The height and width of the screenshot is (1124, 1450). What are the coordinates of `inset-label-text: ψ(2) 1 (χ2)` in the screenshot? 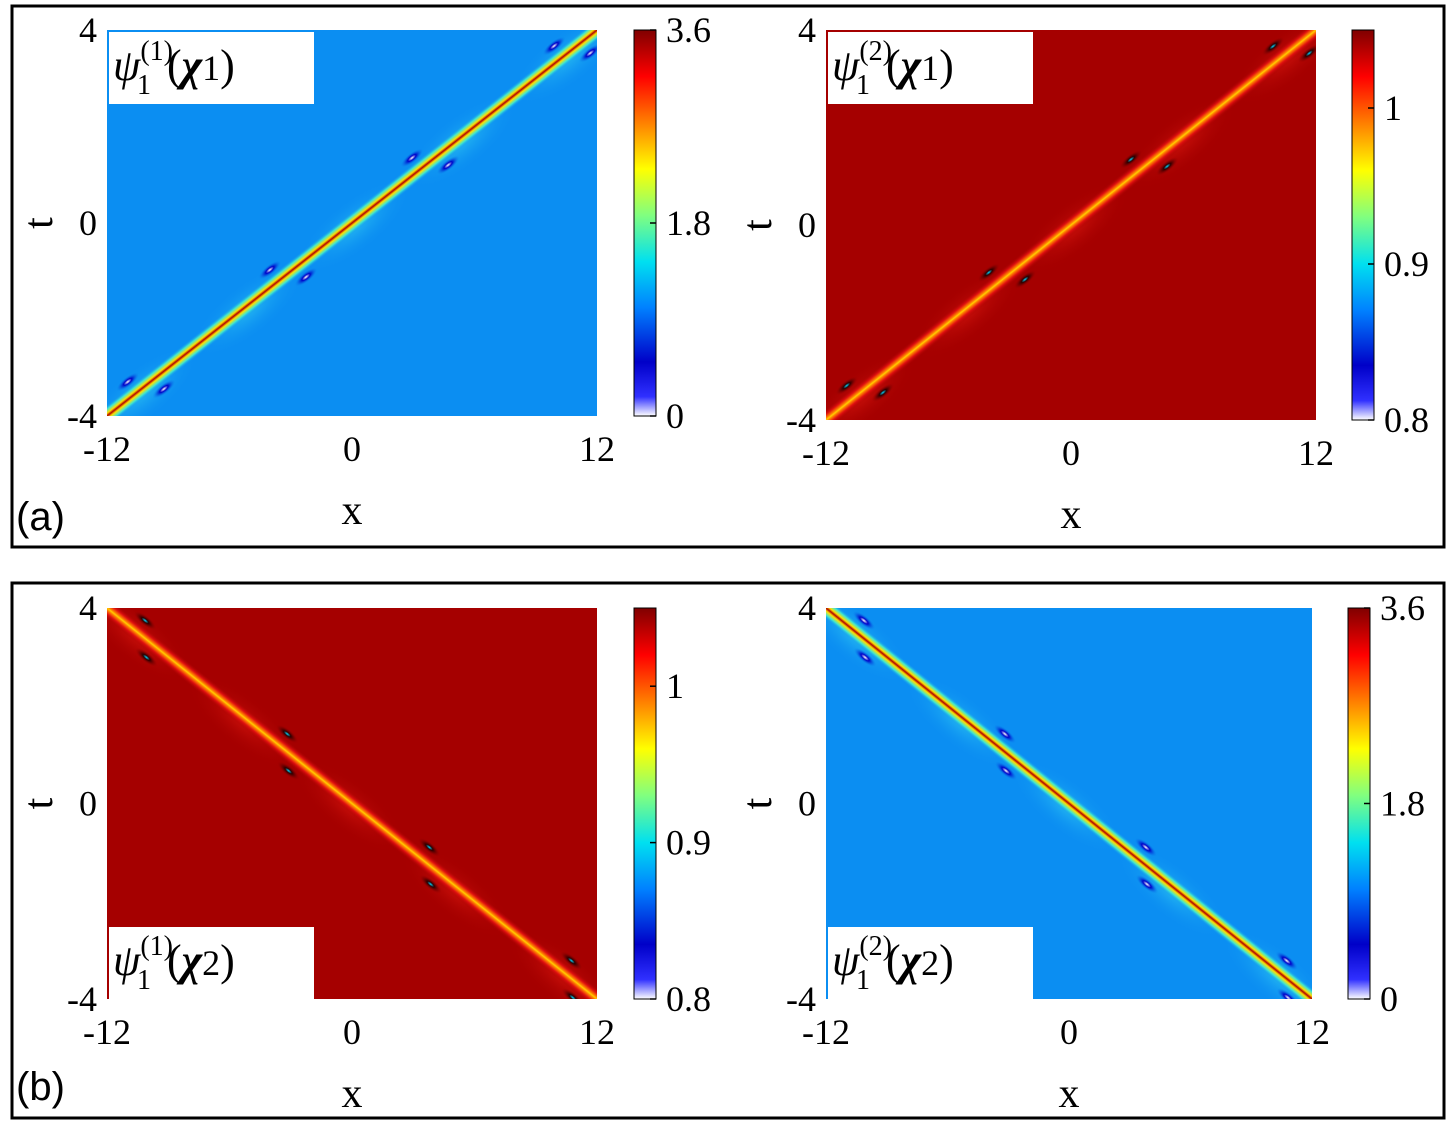 It's located at (893, 963).